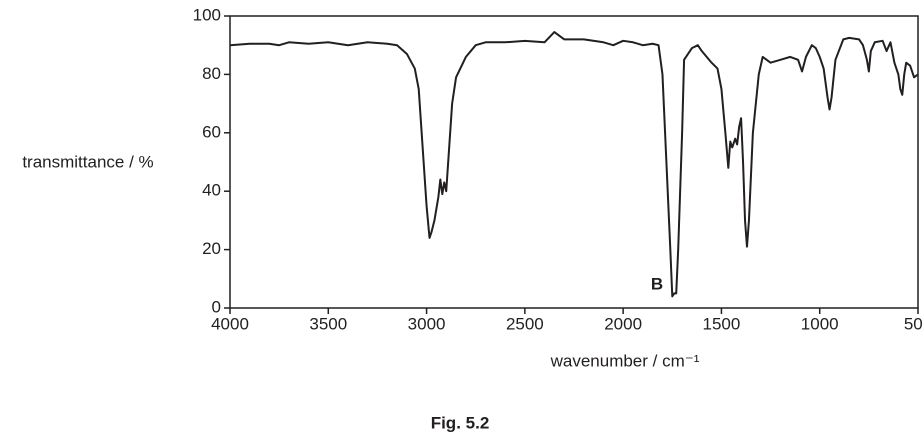 Image resolution: width=923 pixels, height=437 pixels. I want to click on y-tick-label: 20, so click(211, 248).